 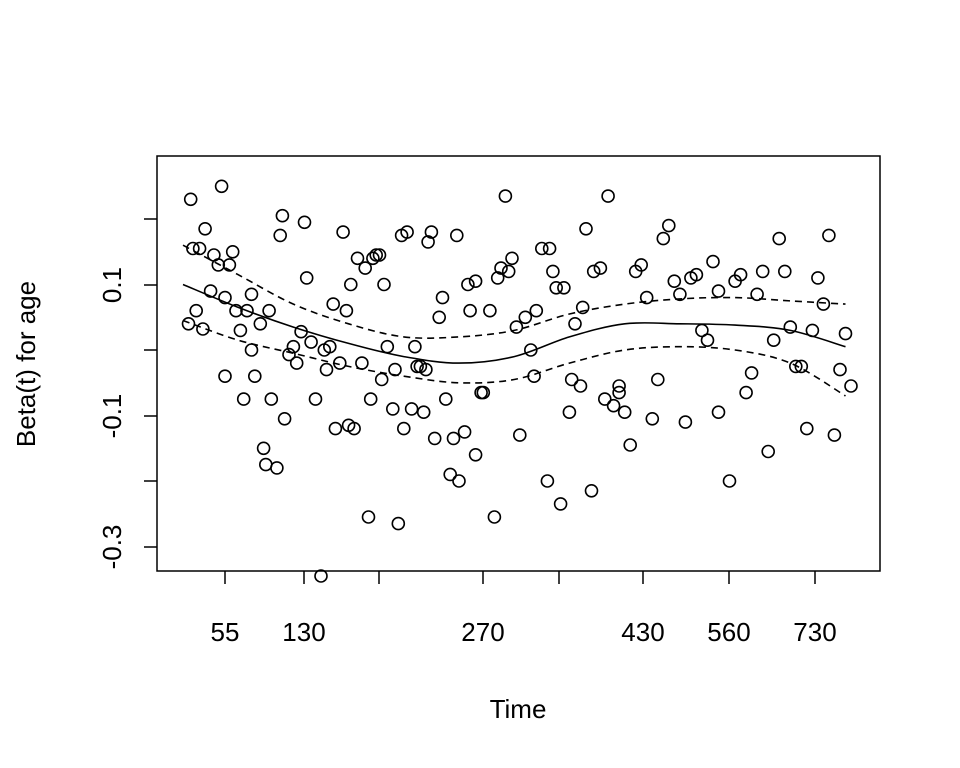 What do you see at coordinates (514, 291) in the screenshot?
I see `ci-upper-line` at bounding box center [514, 291].